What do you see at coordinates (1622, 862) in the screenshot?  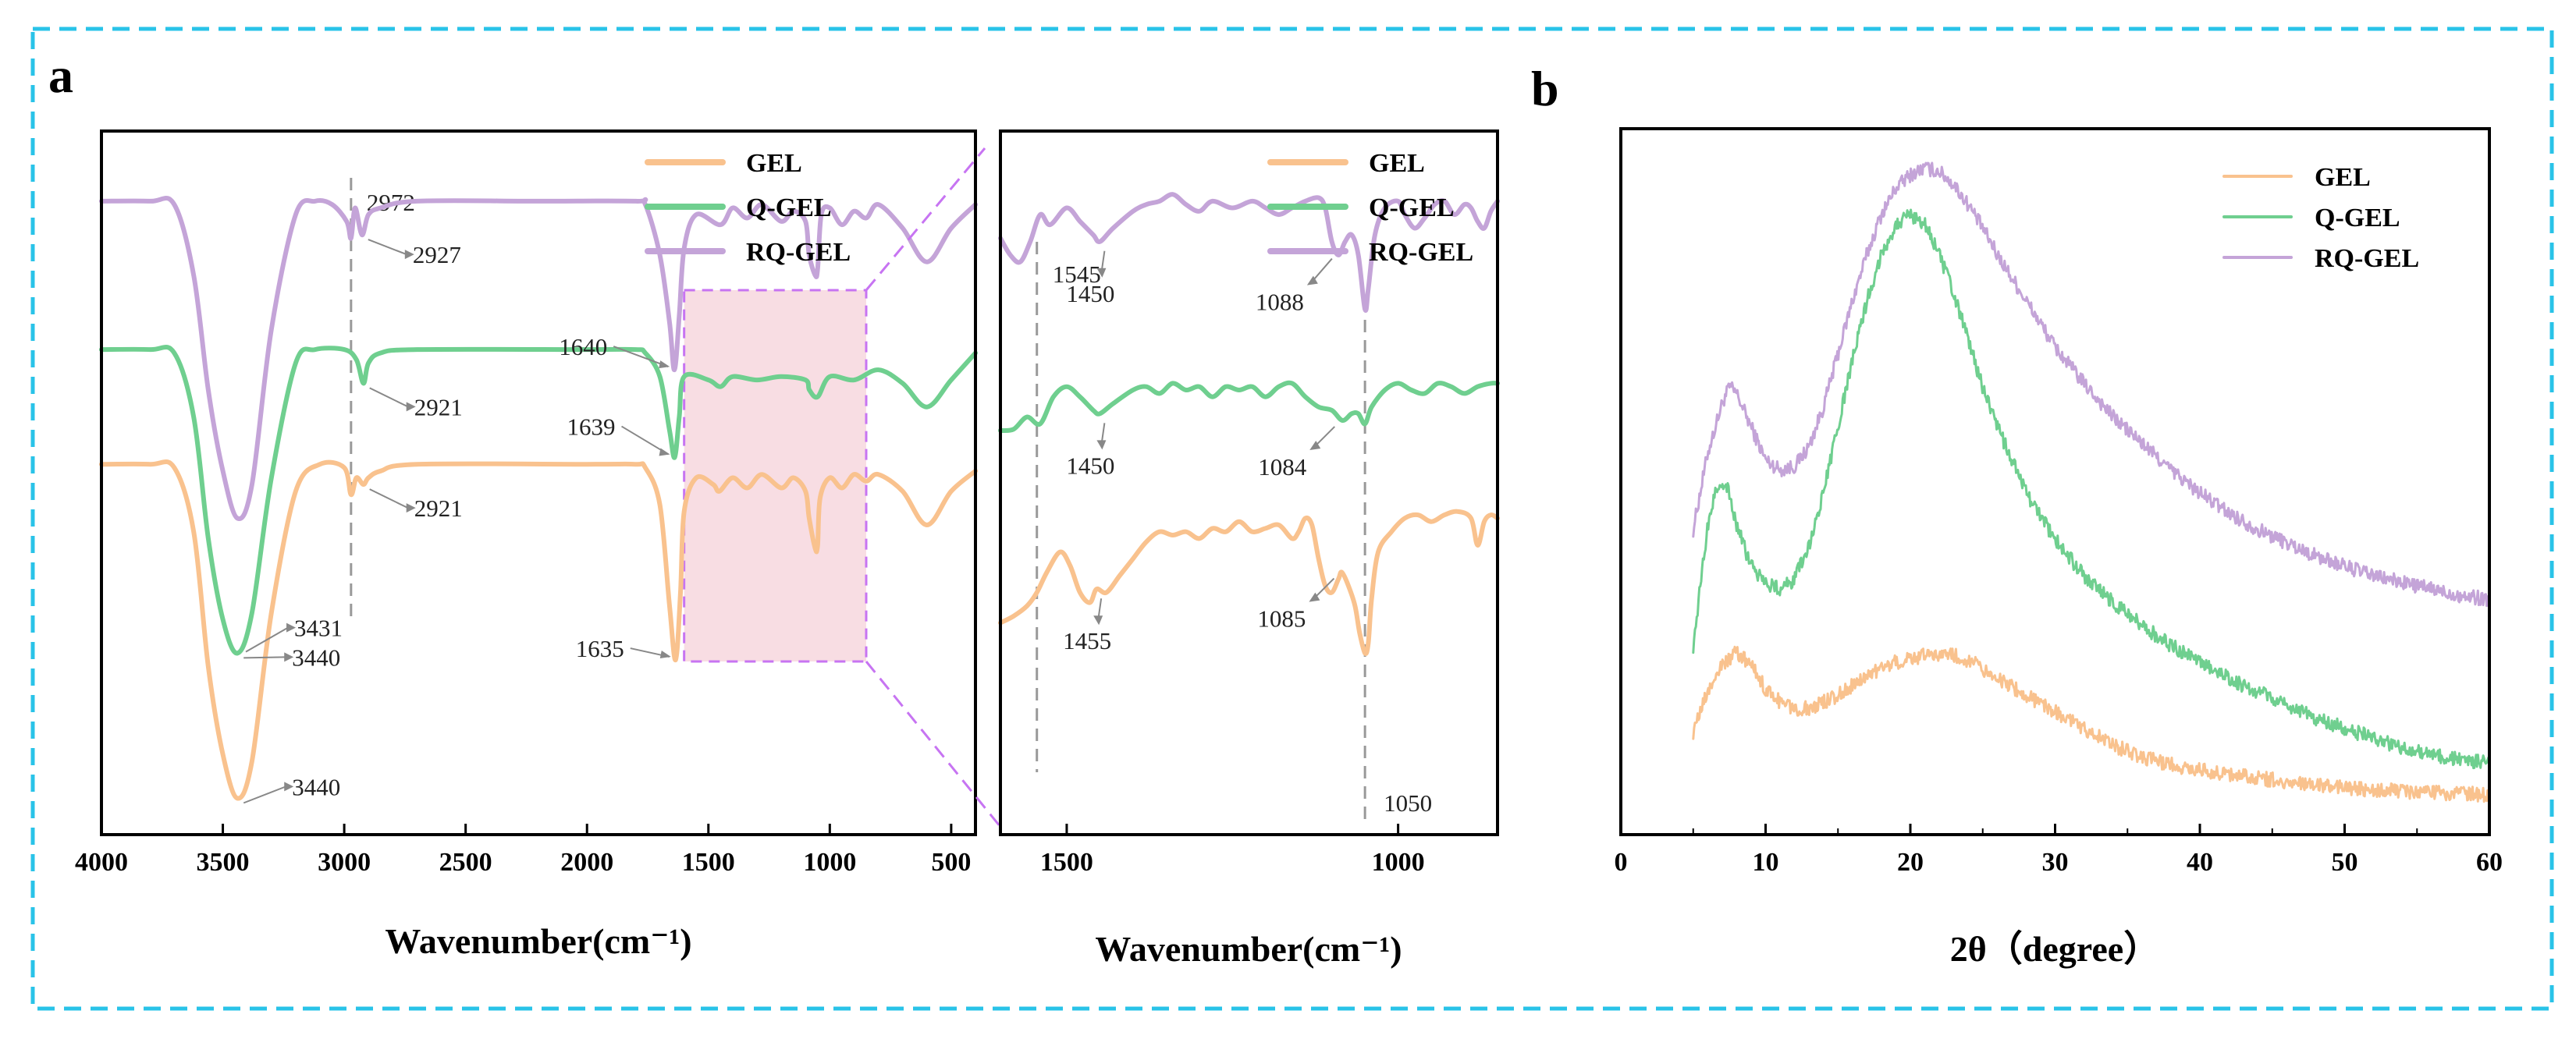 I see `x-tick-label-0: 0` at bounding box center [1622, 862].